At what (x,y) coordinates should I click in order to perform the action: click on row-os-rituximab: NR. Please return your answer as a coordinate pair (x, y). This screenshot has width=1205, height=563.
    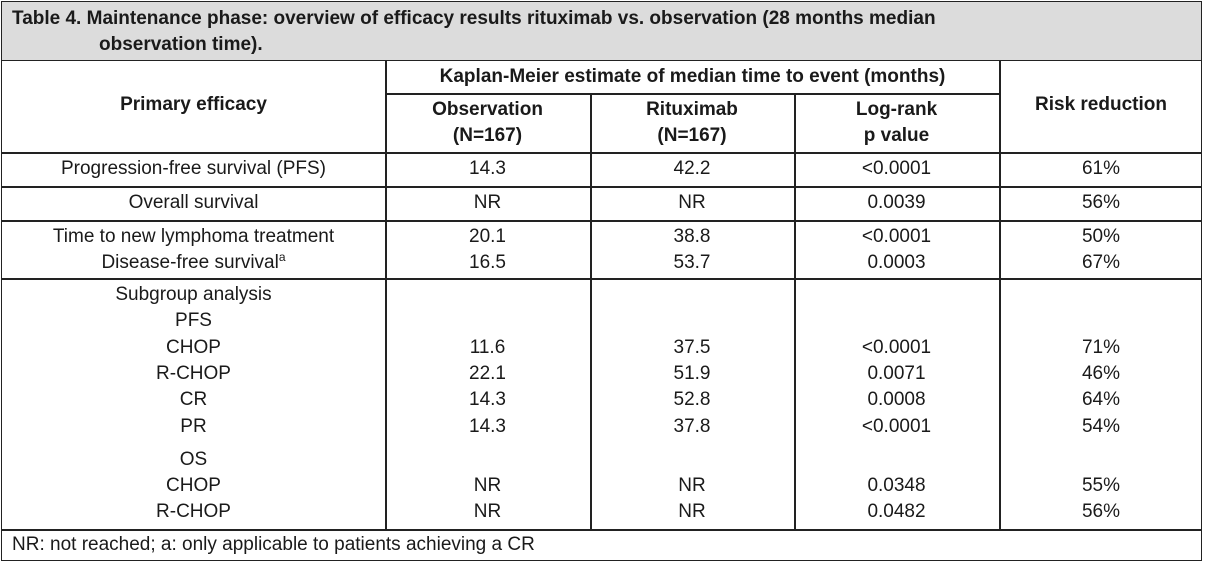
    Looking at the image, I should click on (692, 202).